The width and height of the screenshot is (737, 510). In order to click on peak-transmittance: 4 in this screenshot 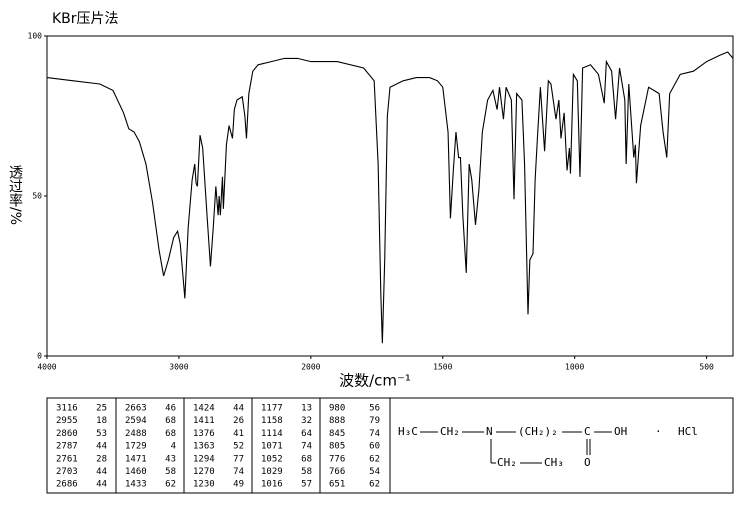, I will do `click(173, 447)`.